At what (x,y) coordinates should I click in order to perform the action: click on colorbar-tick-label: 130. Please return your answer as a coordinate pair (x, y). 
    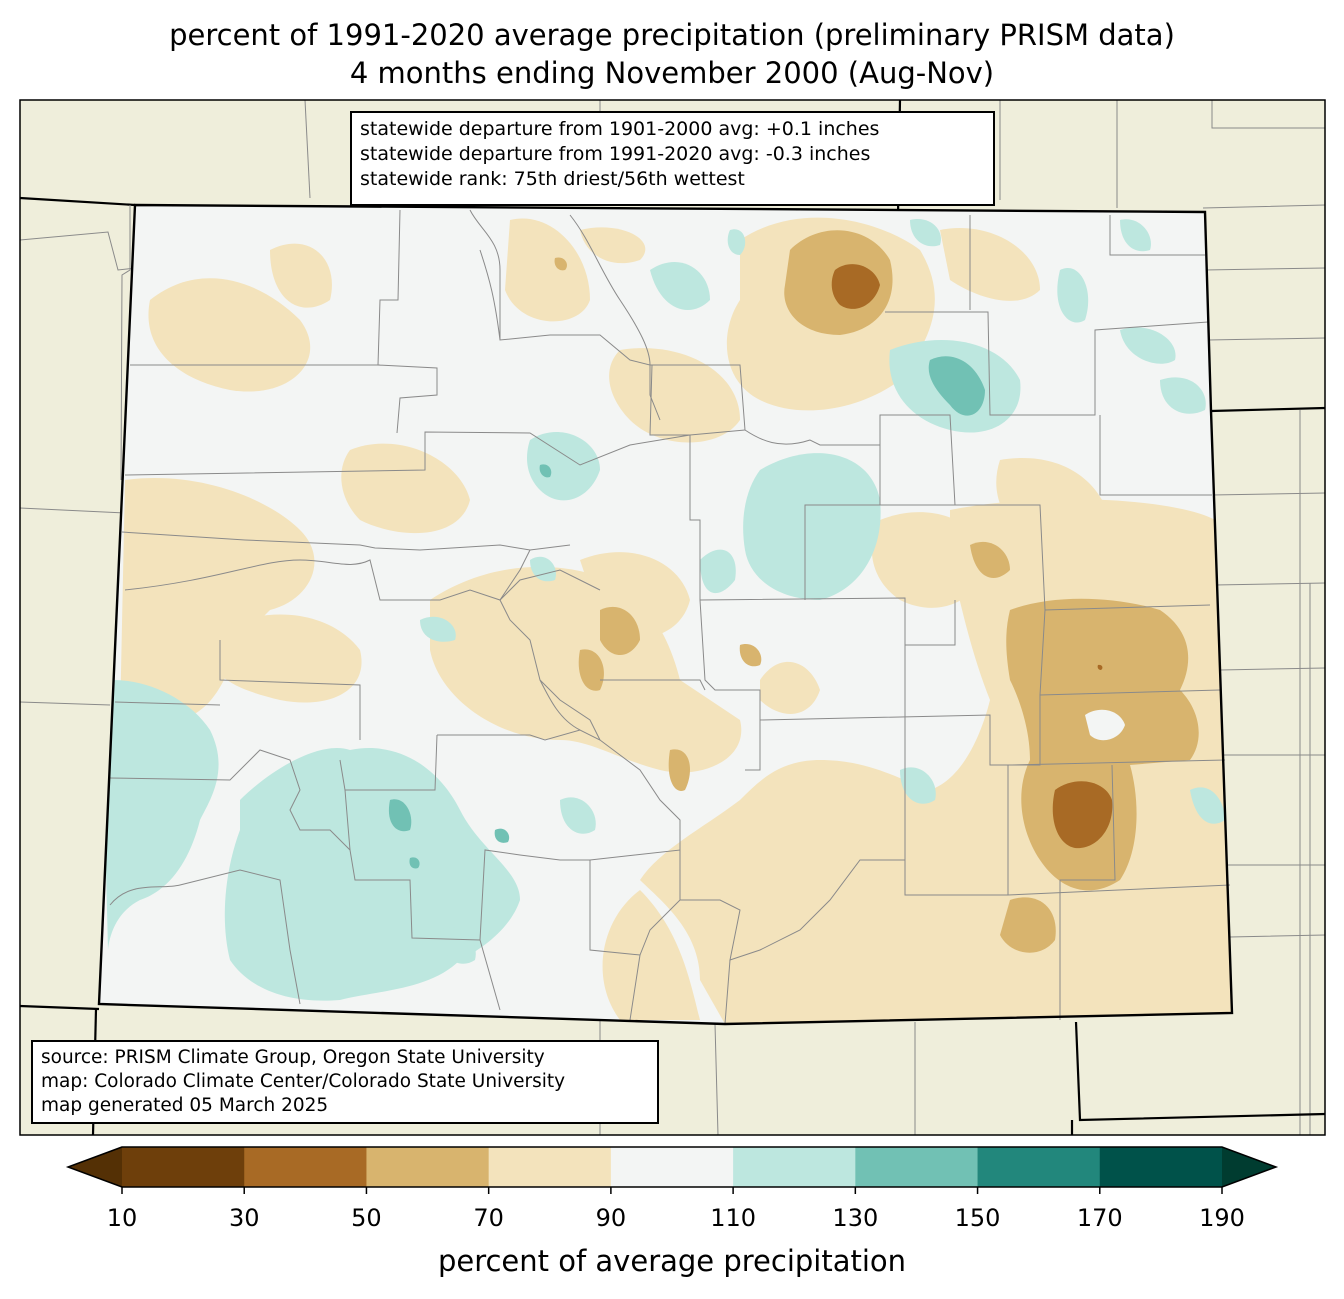
    Looking at the image, I should click on (855, 1218).